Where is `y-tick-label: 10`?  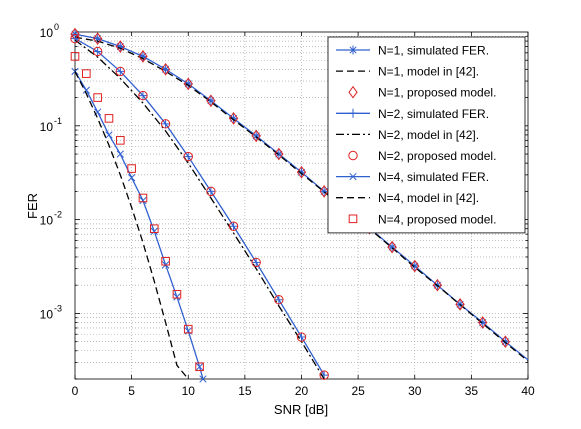 y-tick-label: 10 is located at coordinates (47, 33).